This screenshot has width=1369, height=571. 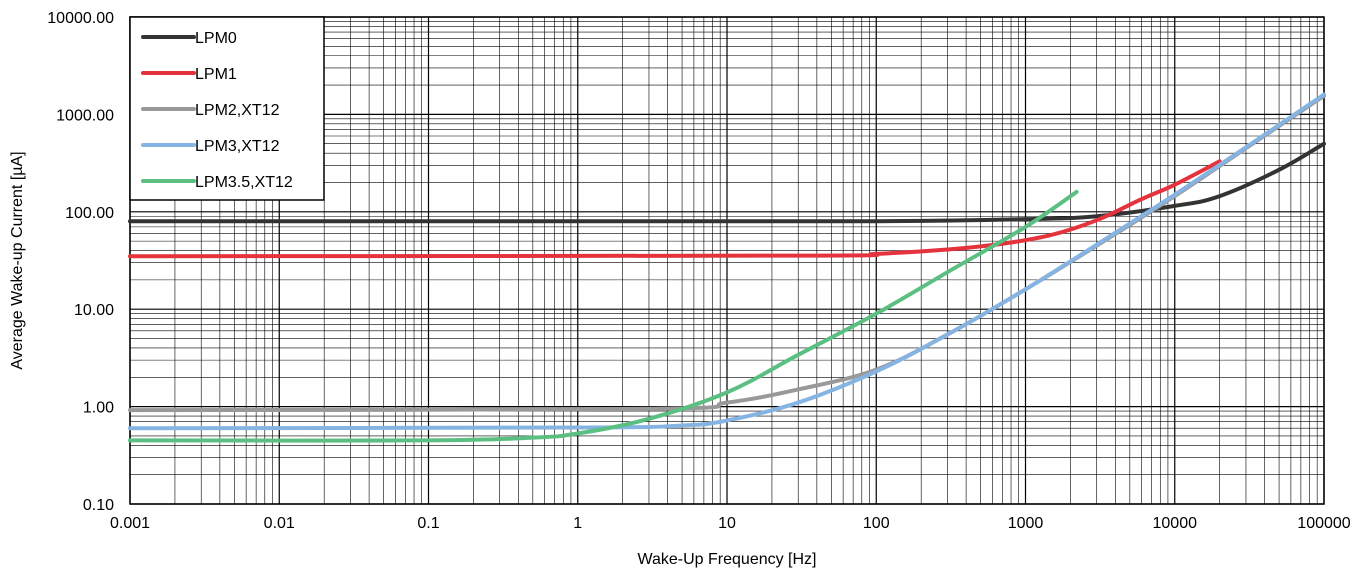 I want to click on x-axis-tick-labels: 0.001 0.01 0.1 1 10 100 1000 10000 100000, so click(x=730, y=523).